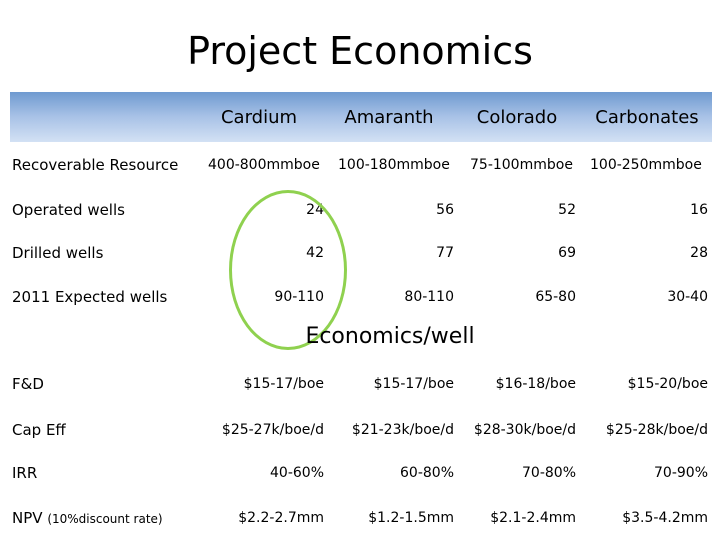 This screenshot has height=540, width=720. What do you see at coordinates (362, 253) in the screenshot?
I see `table-row: Drilled wells 42 77 69 28` at bounding box center [362, 253].